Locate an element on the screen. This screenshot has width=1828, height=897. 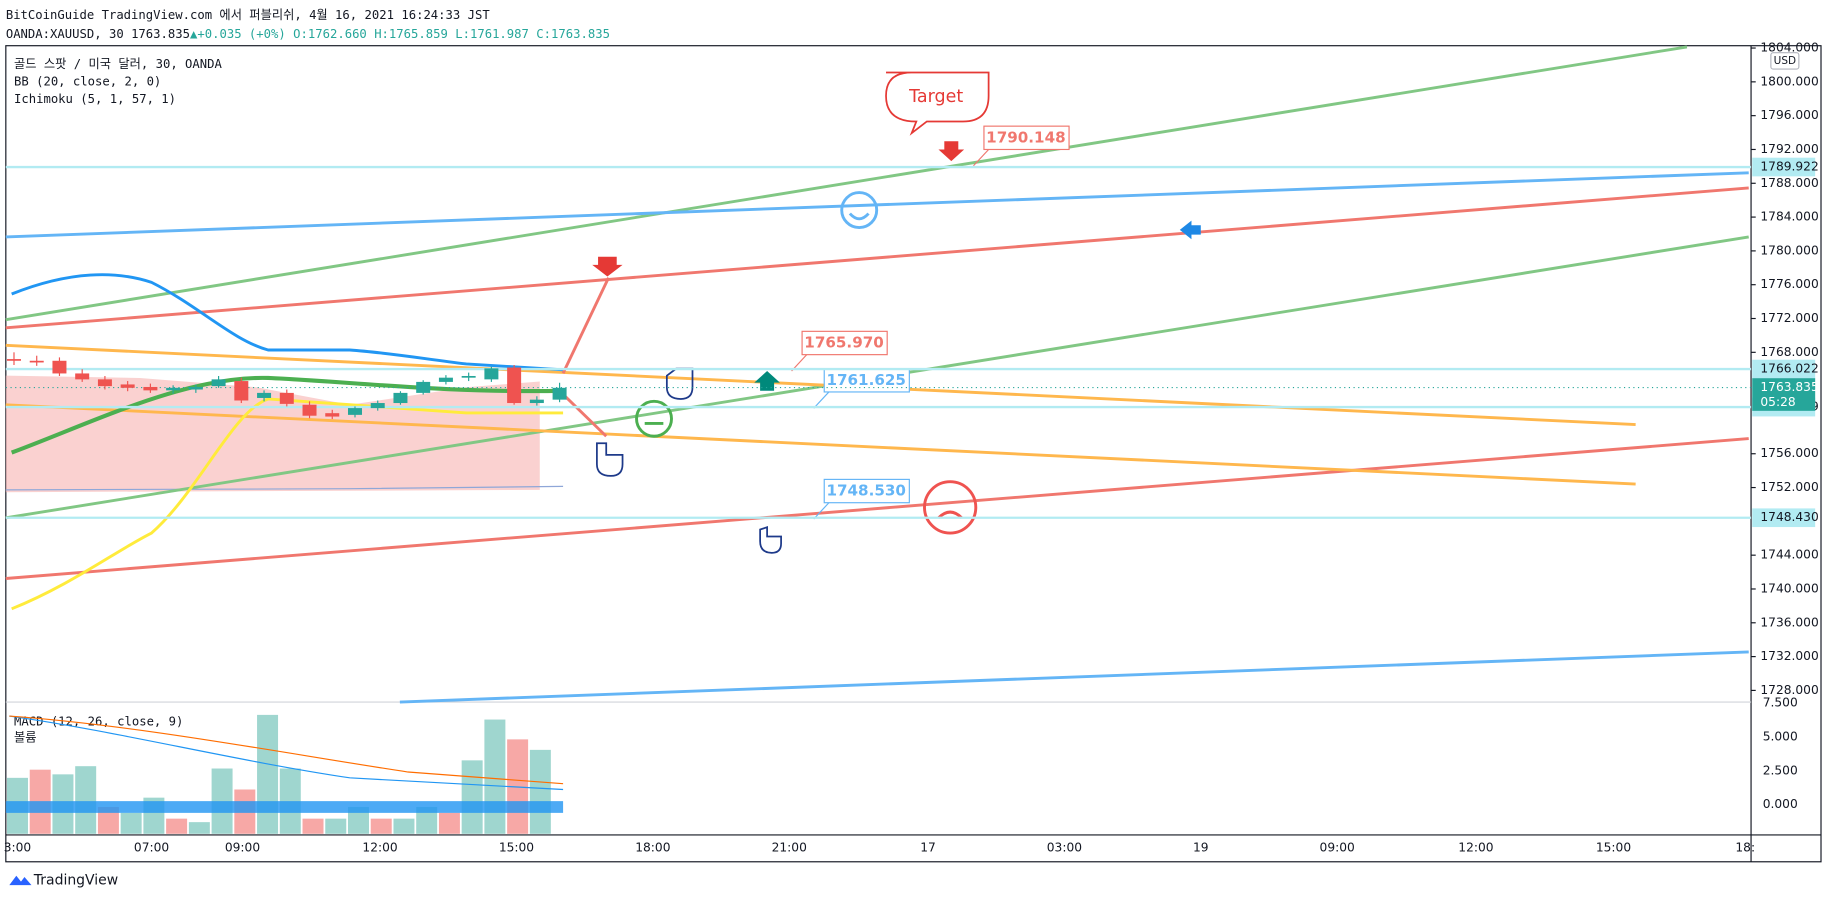
level-label: 1789.922 is located at coordinates (1789, 167).